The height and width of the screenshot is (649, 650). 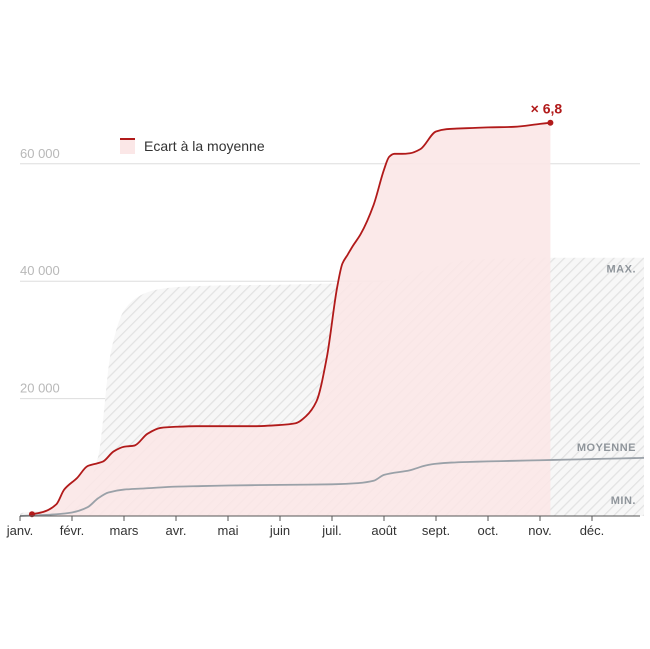 What do you see at coordinates (228, 530) in the screenshot?
I see `x-tick-label-4: mai` at bounding box center [228, 530].